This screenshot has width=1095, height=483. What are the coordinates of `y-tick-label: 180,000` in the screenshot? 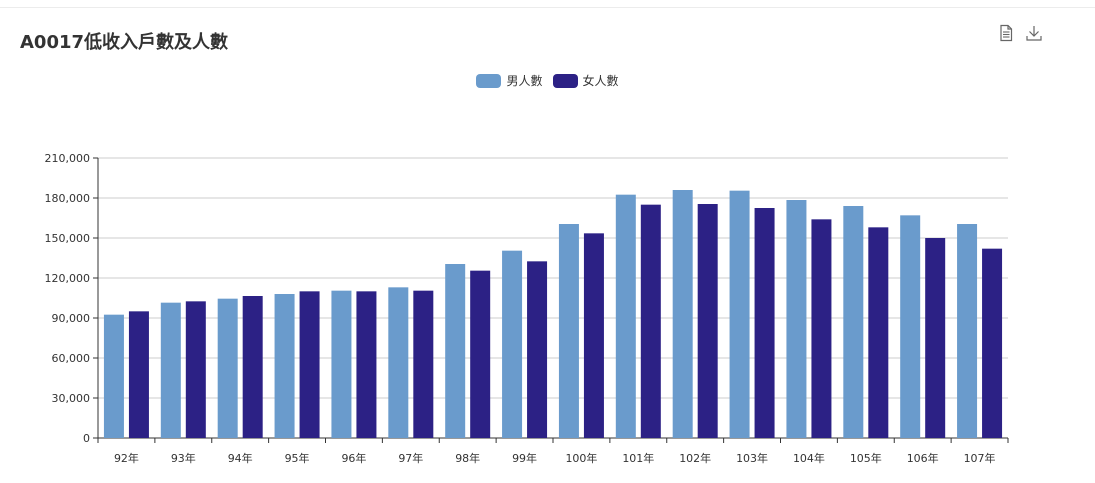 It's located at (68, 198).